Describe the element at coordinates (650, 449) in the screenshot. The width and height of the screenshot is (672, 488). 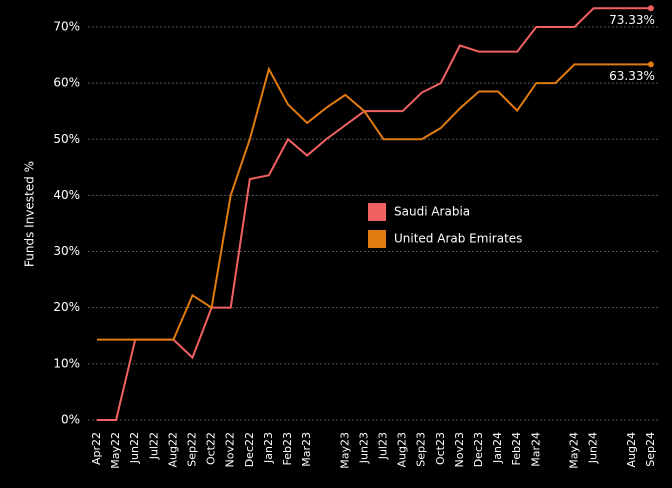
I see `x-tick-label: Sep24` at that location.